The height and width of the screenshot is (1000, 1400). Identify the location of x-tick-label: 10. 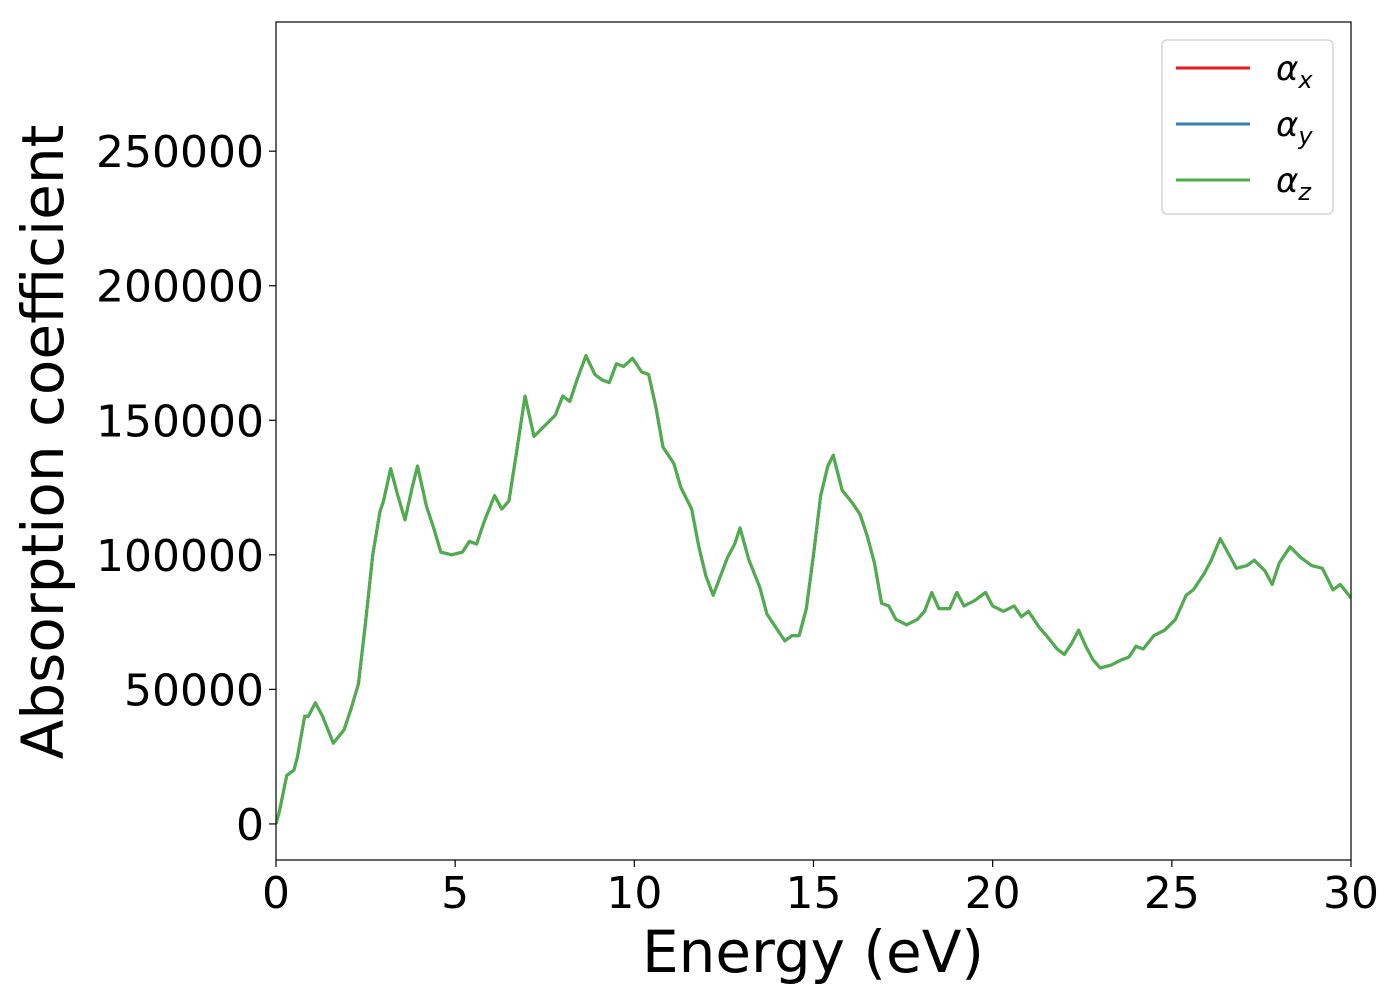
(634, 893).